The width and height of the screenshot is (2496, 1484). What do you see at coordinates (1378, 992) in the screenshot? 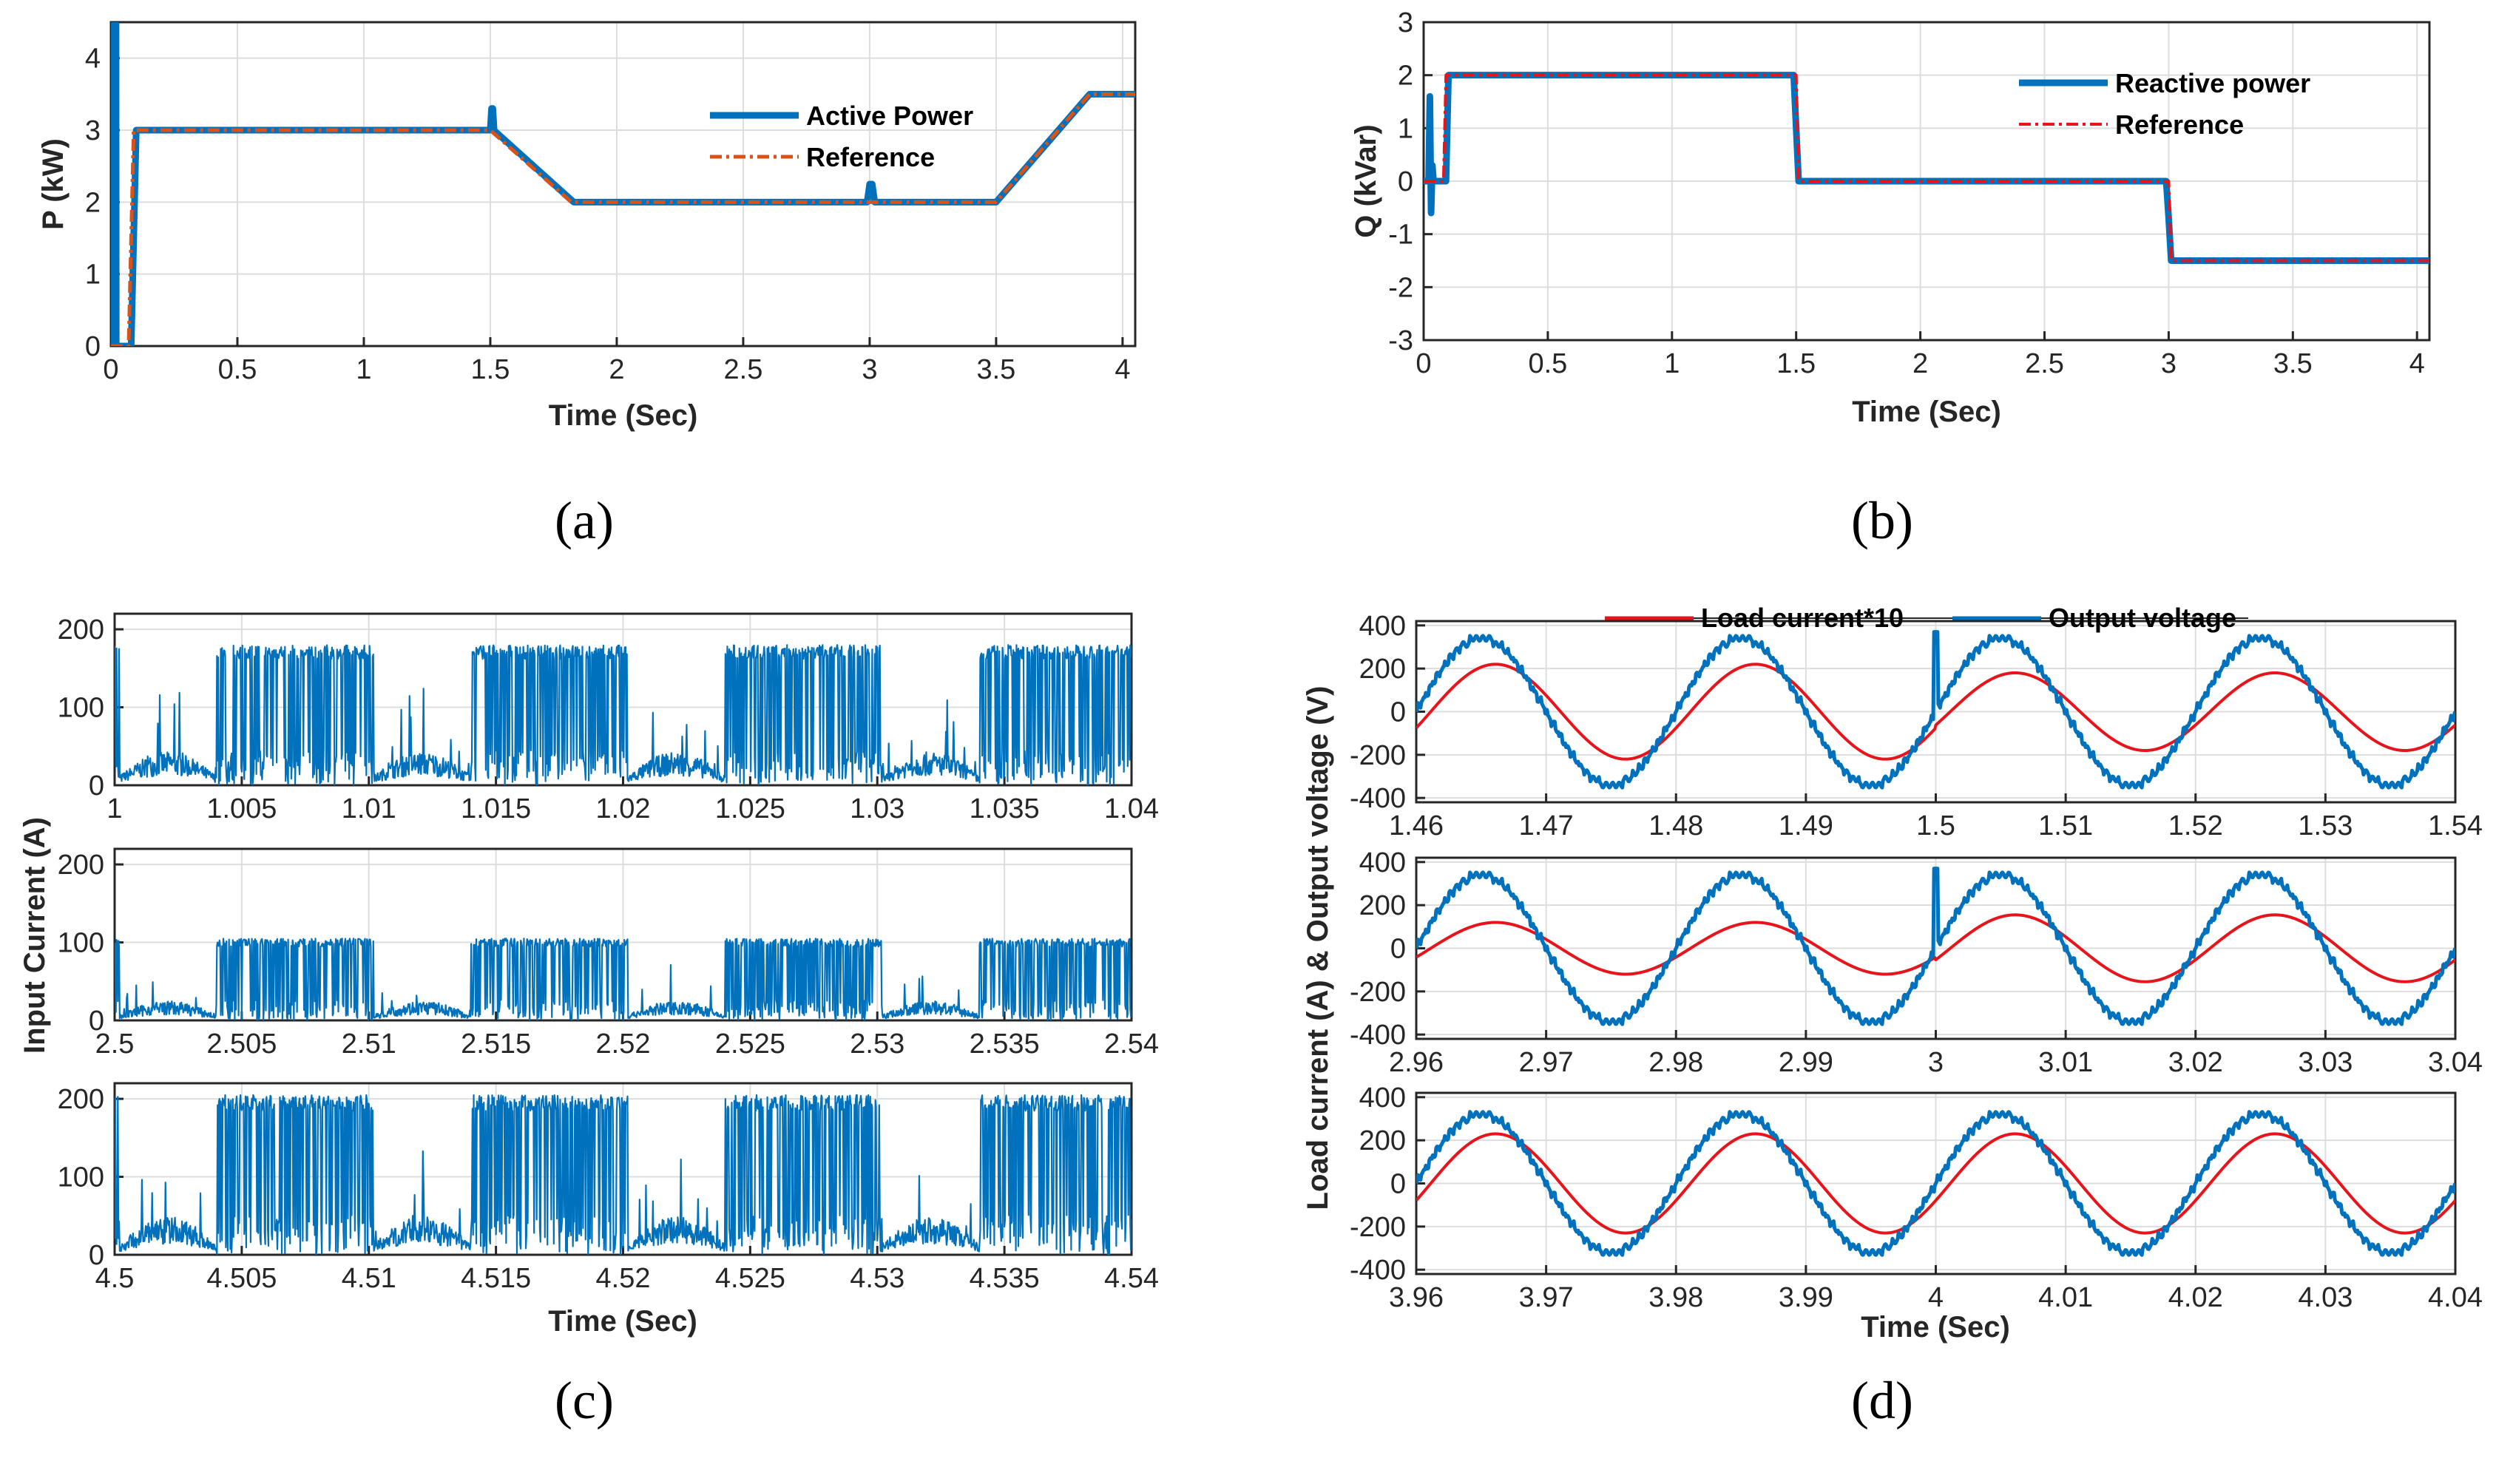
I see `d1-ytick-label: -200` at bounding box center [1378, 992].